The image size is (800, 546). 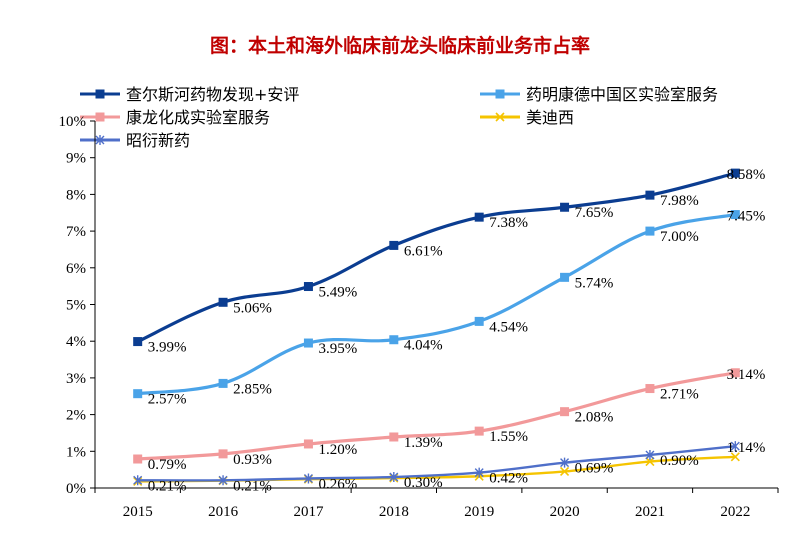 What do you see at coordinates (746, 175) in the screenshot?
I see `data-label: 8.58%` at bounding box center [746, 175].